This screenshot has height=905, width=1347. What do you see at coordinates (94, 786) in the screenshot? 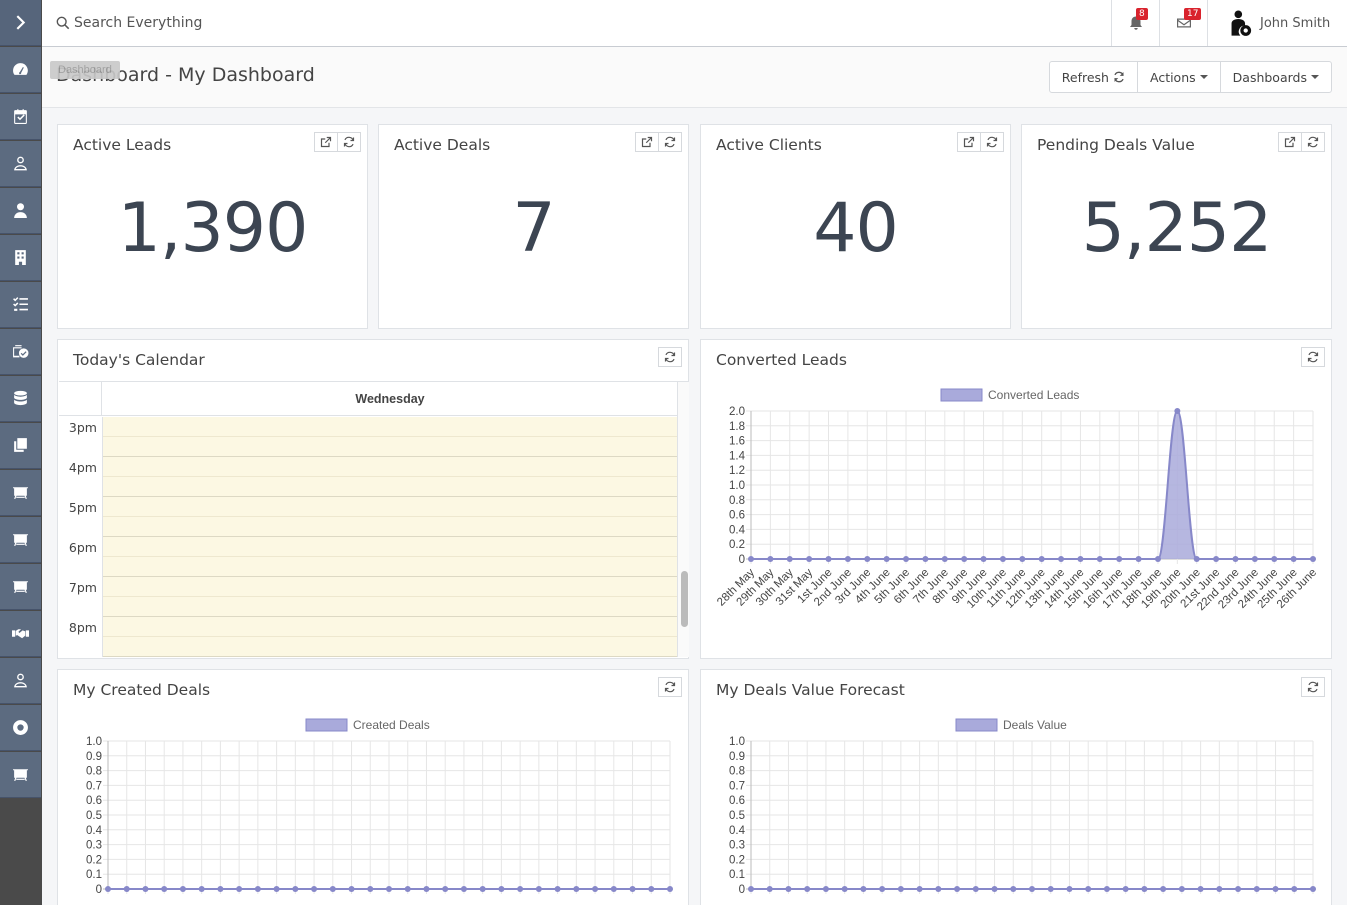
I see `y-tick-label: 0.7` at bounding box center [94, 786].